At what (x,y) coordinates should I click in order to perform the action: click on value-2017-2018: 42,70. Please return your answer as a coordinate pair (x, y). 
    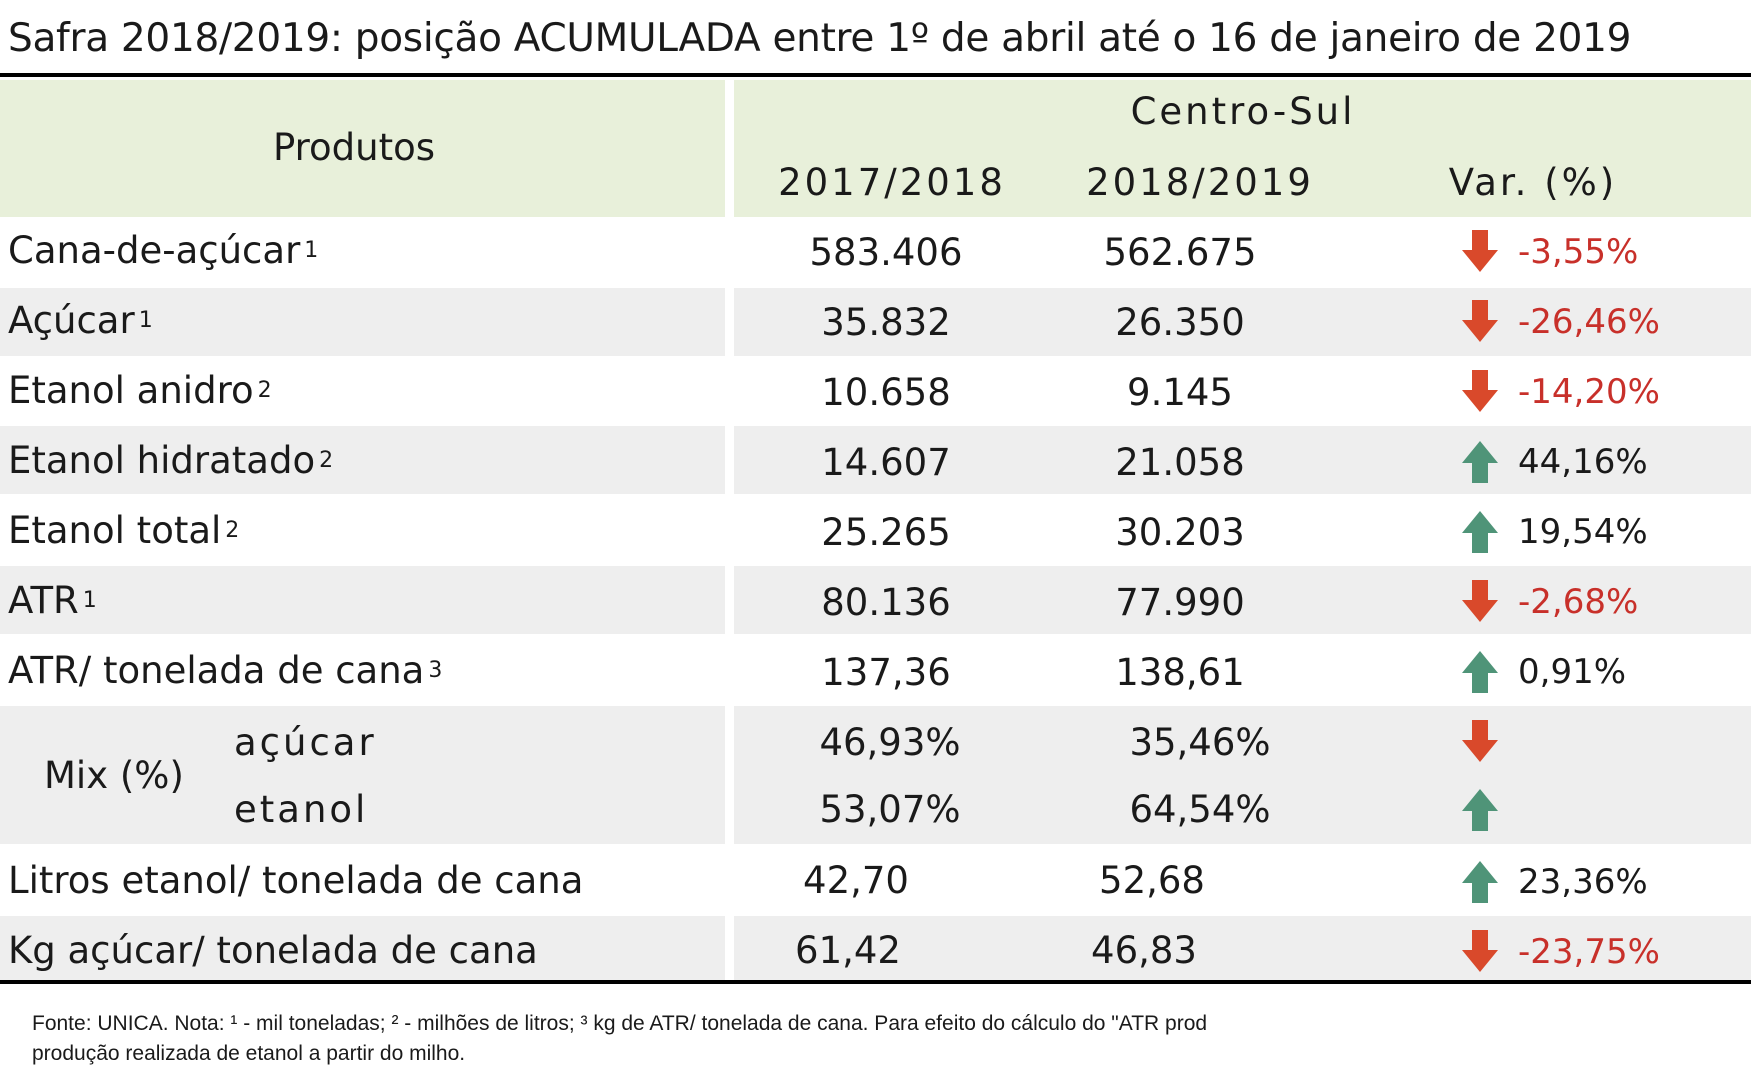
    Looking at the image, I should click on (856, 880).